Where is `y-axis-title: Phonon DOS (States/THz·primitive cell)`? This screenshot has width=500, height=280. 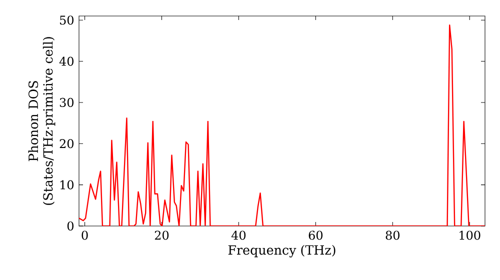 y-axis-title: Phonon DOS (States/THz·primitive cell) is located at coordinates (42, 121).